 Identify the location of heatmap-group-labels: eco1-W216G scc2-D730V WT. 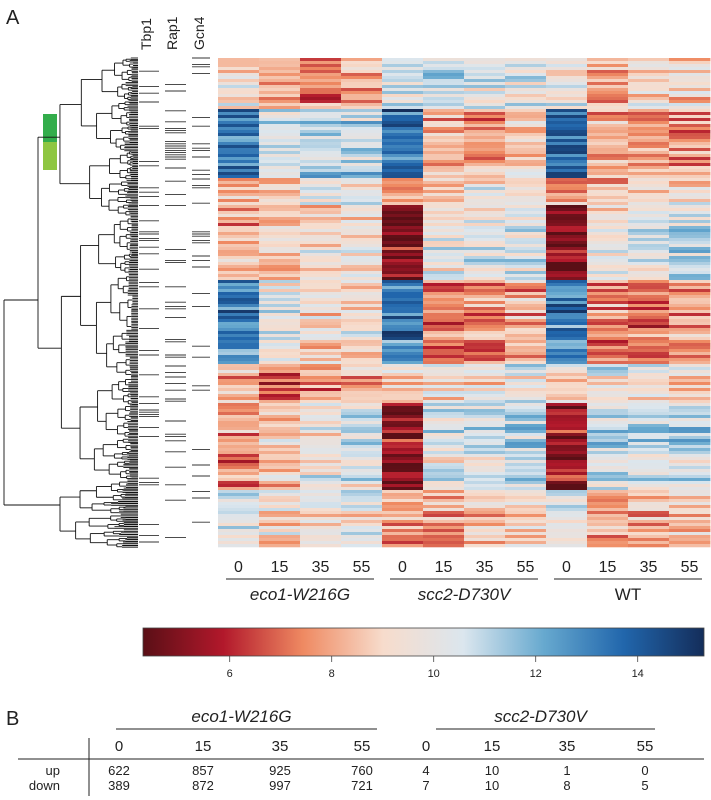
(464, 591).